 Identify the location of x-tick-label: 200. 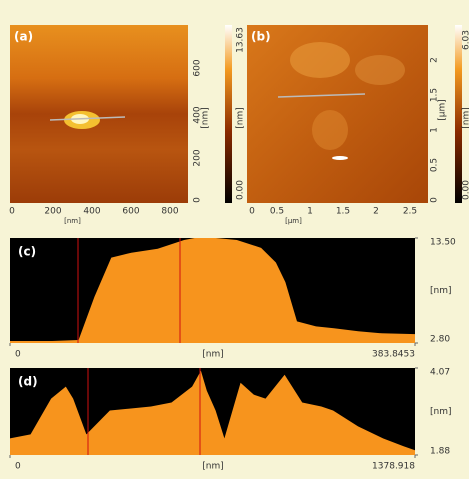
(52, 212).